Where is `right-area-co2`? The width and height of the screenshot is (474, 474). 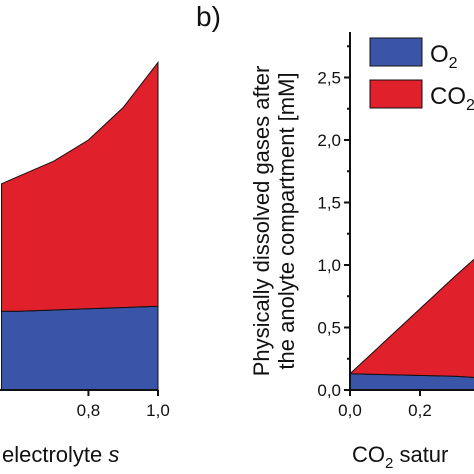
right-area-co2 is located at coordinates (411, 318).